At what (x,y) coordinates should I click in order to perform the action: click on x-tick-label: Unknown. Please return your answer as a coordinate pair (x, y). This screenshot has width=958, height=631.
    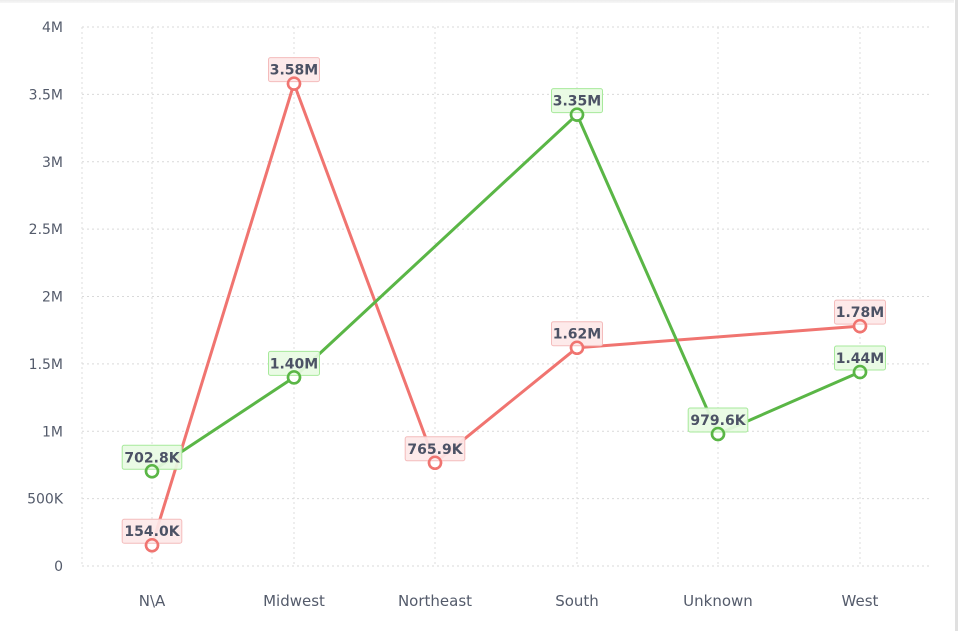
    Looking at the image, I should click on (718, 601).